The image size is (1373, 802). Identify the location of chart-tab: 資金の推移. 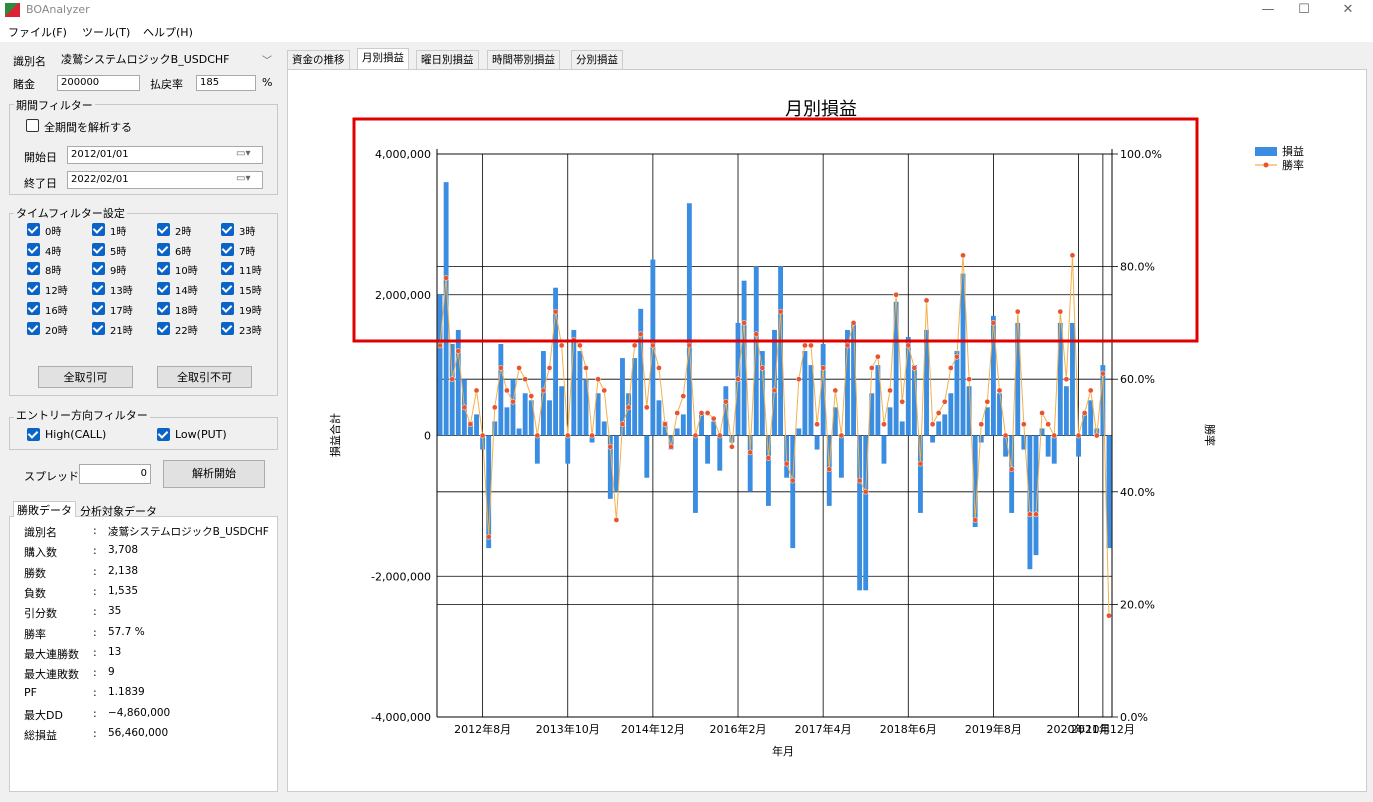
(318, 59).